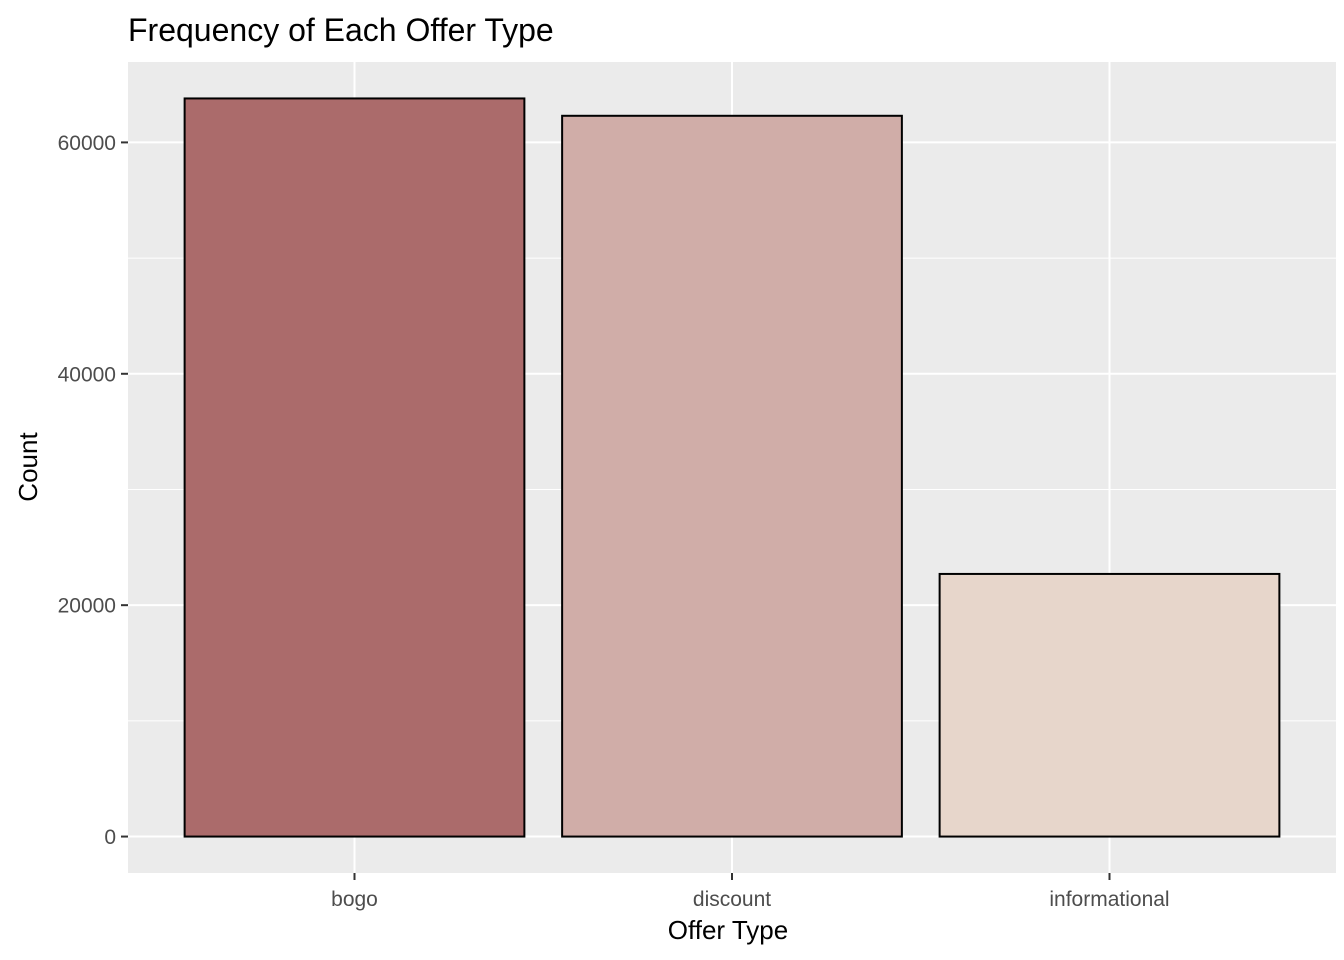  I want to click on y-axis-title: Count, so click(28, 467).